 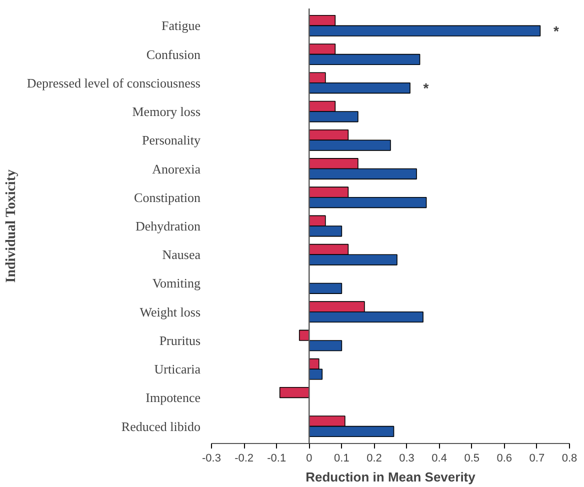 I want to click on x-tick-label: 0, so click(x=309, y=458).